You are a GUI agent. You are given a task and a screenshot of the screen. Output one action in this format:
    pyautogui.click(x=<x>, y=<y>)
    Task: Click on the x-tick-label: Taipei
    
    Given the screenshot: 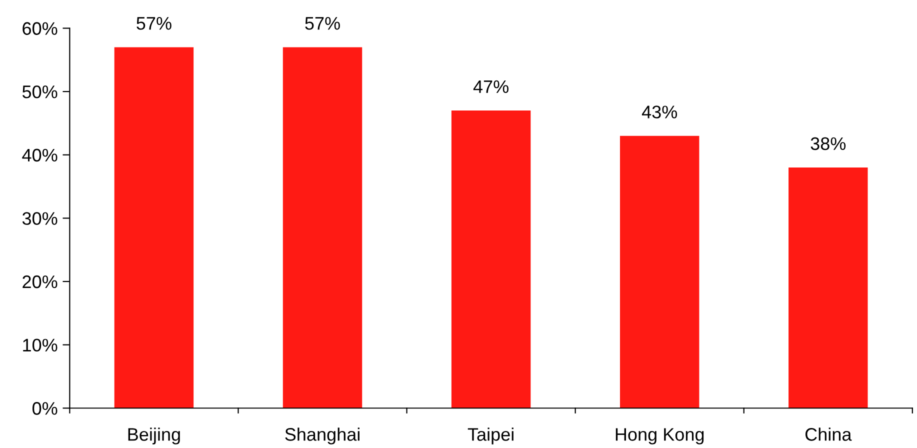 What is the action you would take?
    pyautogui.click(x=491, y=436)
    